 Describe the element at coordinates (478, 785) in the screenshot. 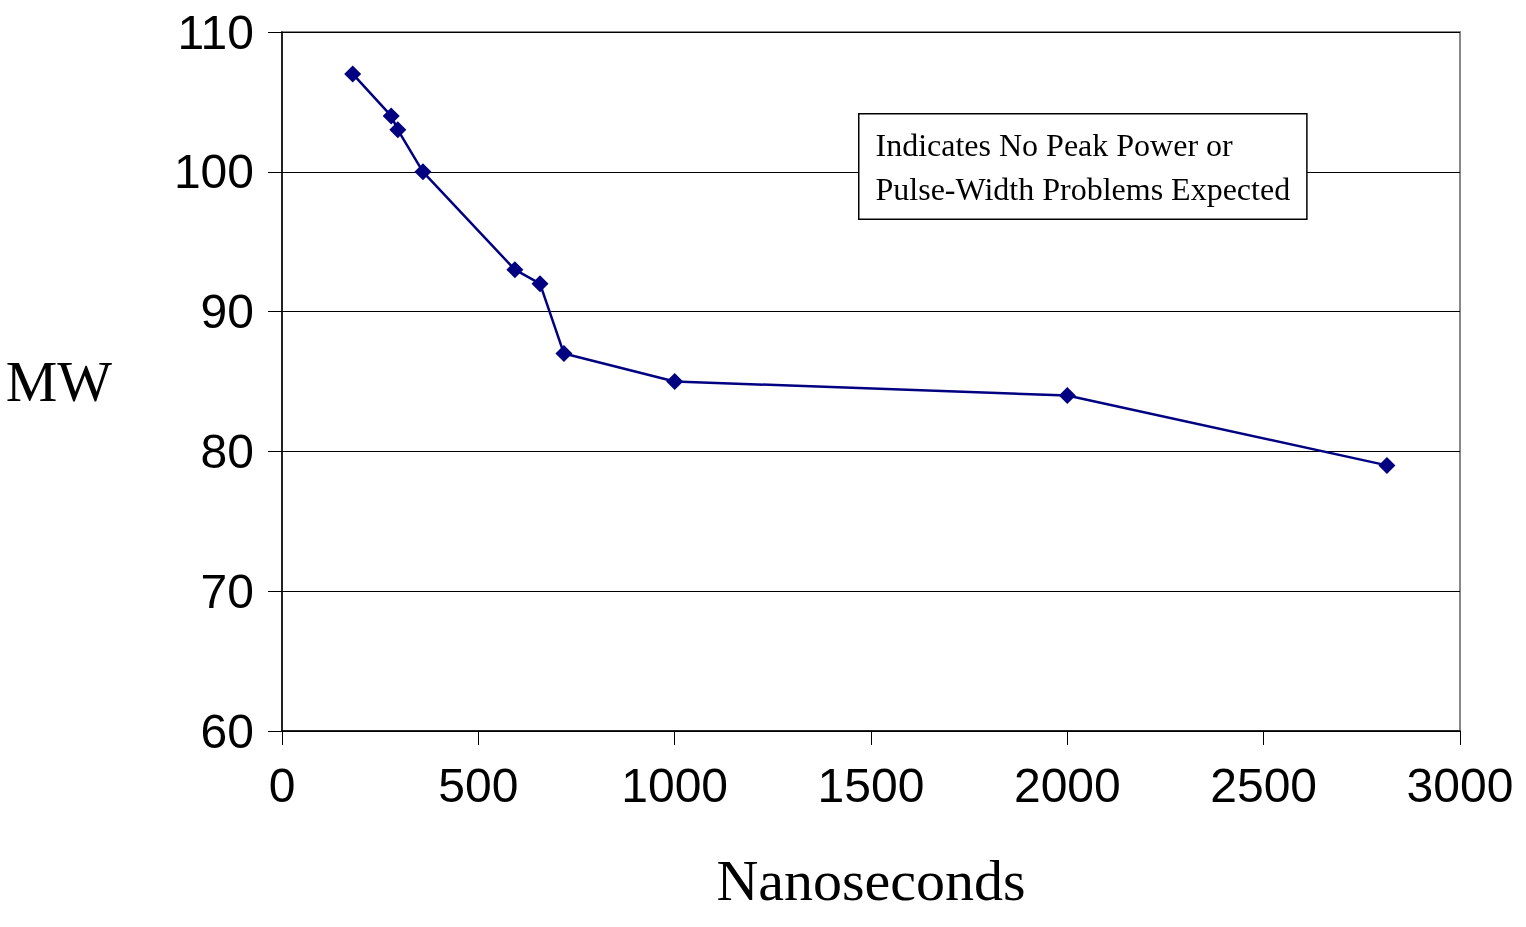

I see `x-tick-label: 500` at that location.